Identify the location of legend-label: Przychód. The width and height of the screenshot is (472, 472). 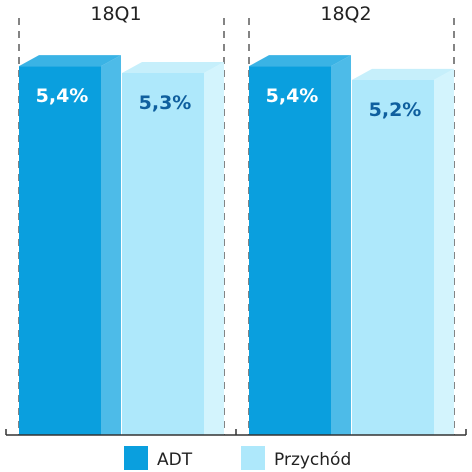
(312, 460).